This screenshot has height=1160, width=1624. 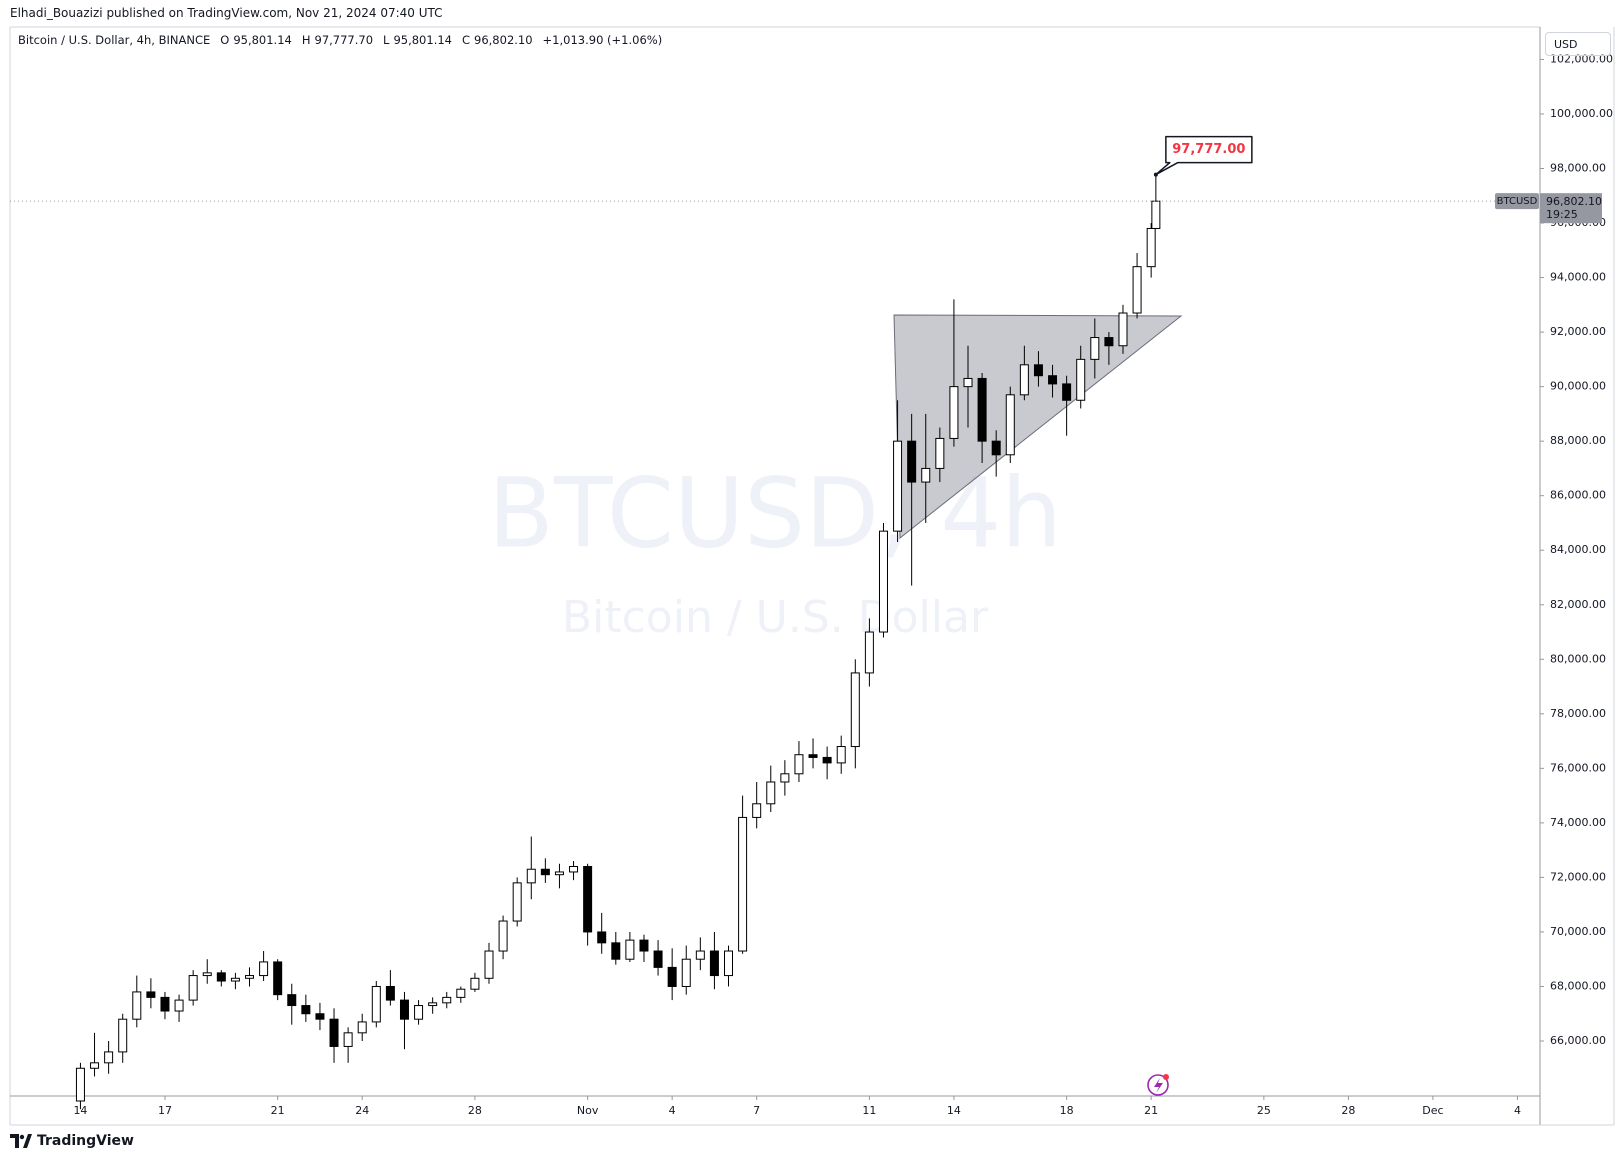 I want to click on ohlc-key: L, so click(x=386, y=40).